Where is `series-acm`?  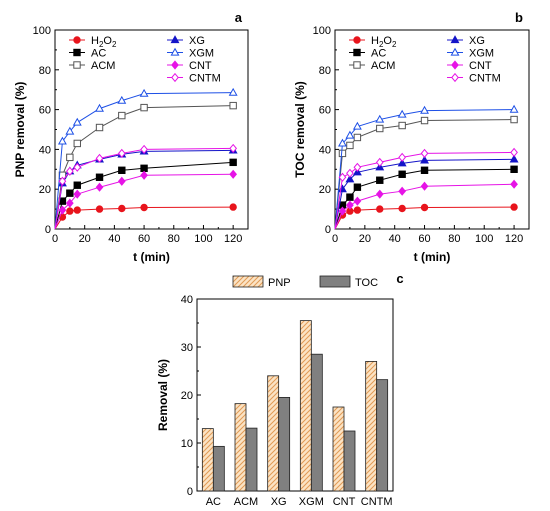 series-acm is located at coordinates (145, 165).